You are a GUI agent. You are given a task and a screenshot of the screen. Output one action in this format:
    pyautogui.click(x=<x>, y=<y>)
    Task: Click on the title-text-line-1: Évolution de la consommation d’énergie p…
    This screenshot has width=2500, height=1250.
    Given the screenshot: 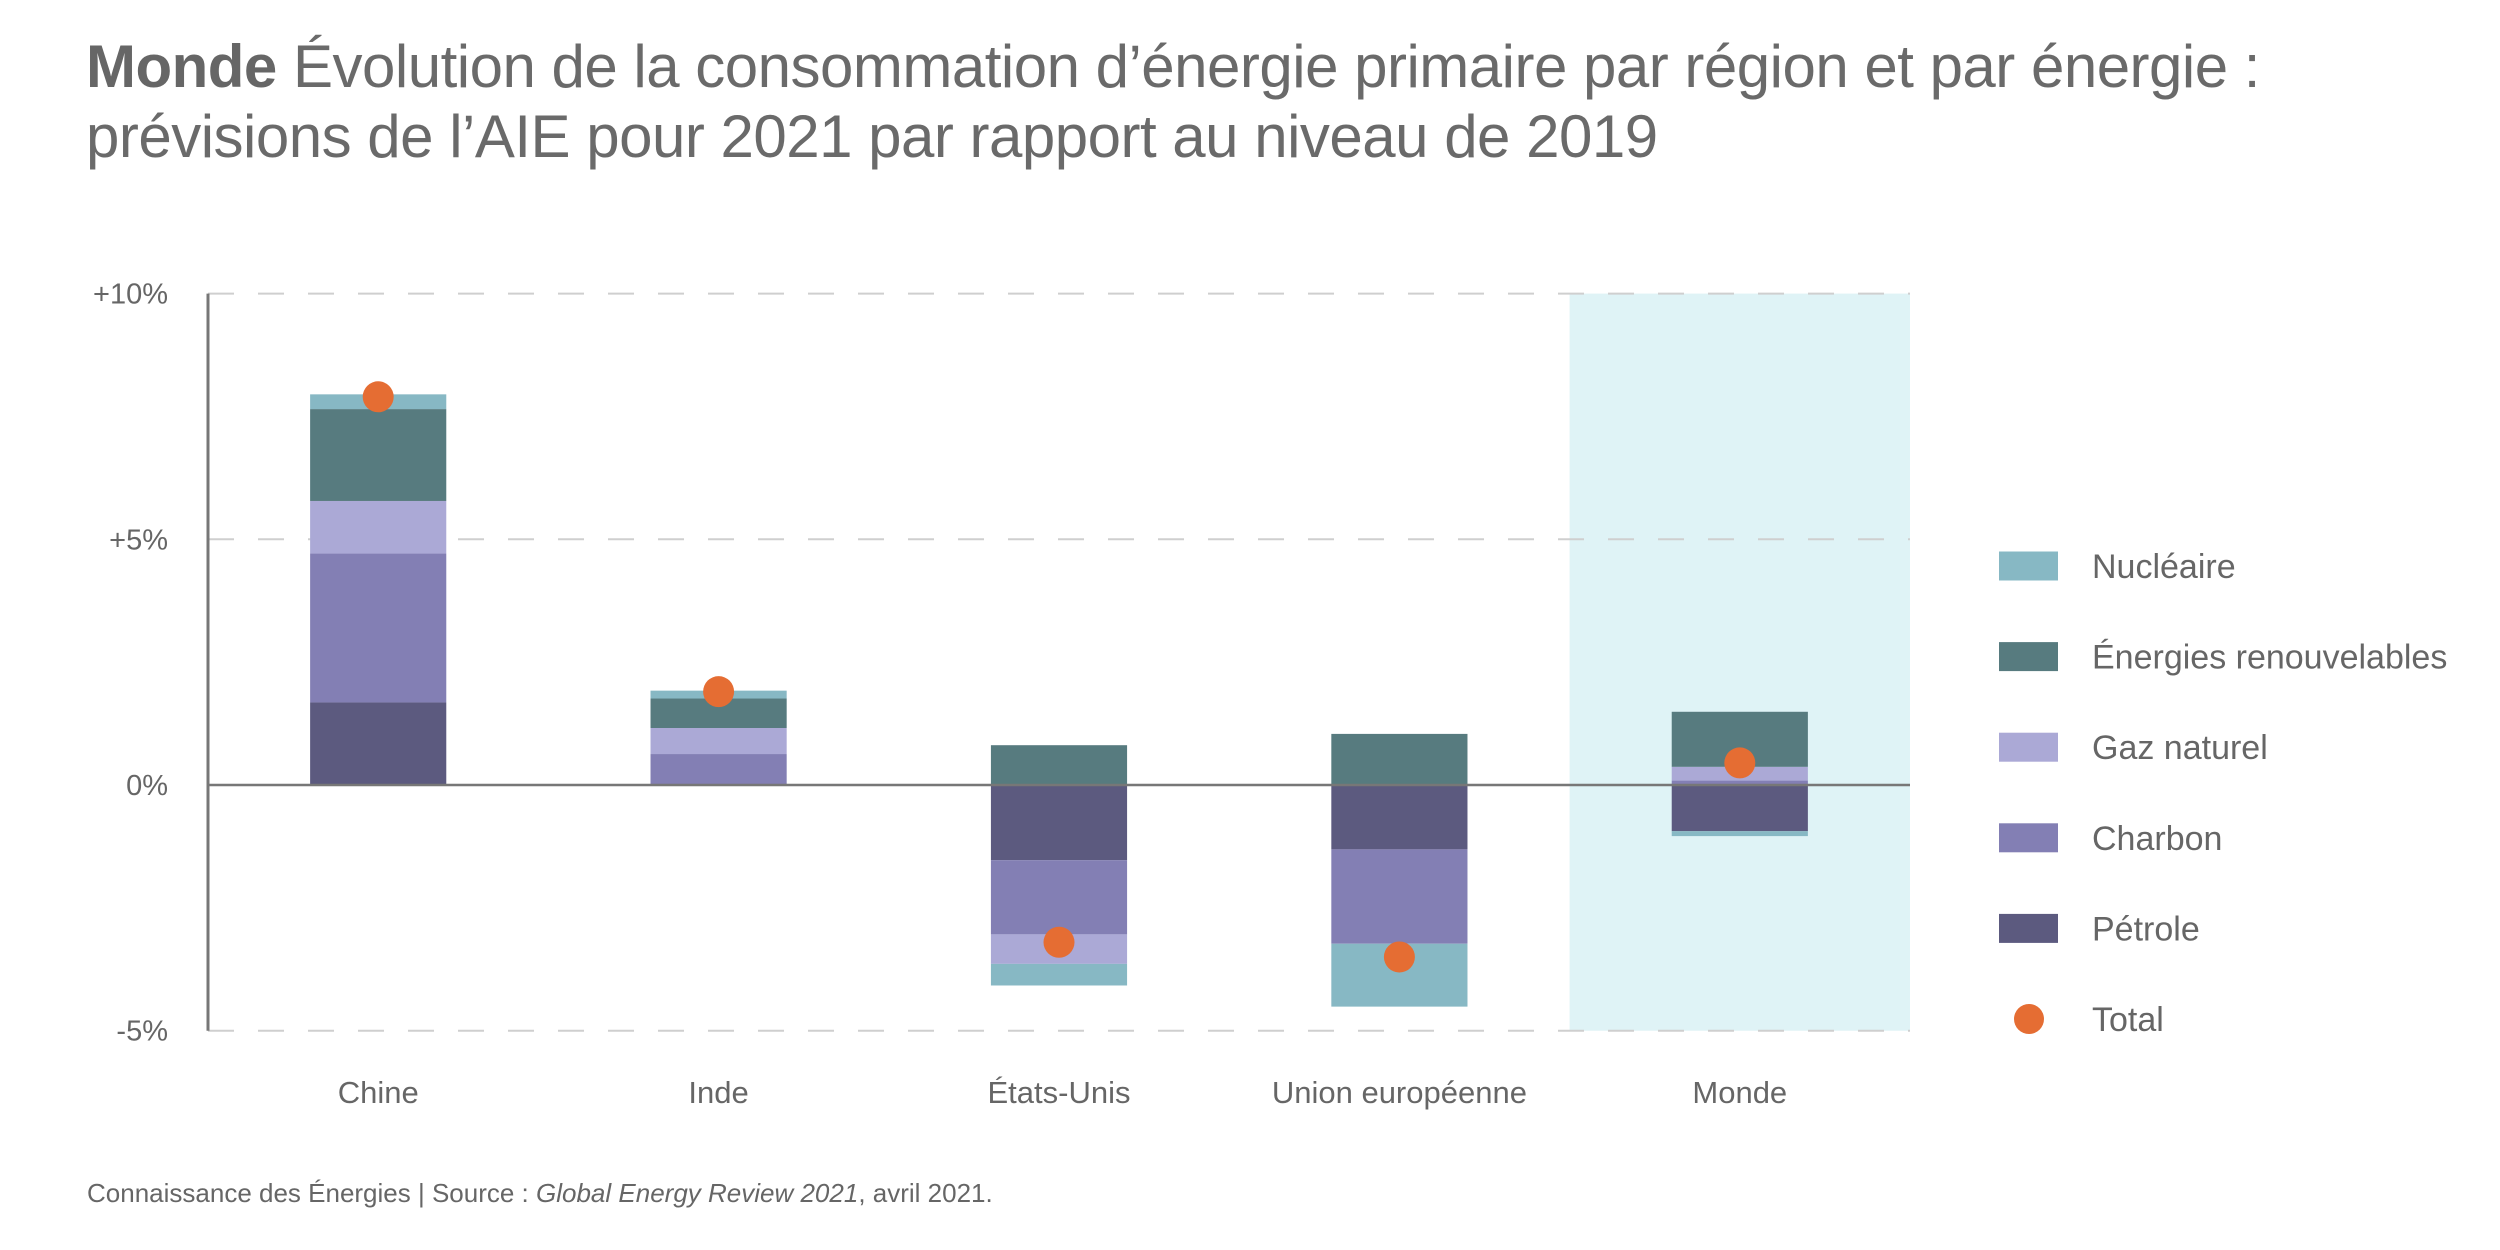 What is the action you would take?
    pyautogui.click(x=1276, y=66)
    